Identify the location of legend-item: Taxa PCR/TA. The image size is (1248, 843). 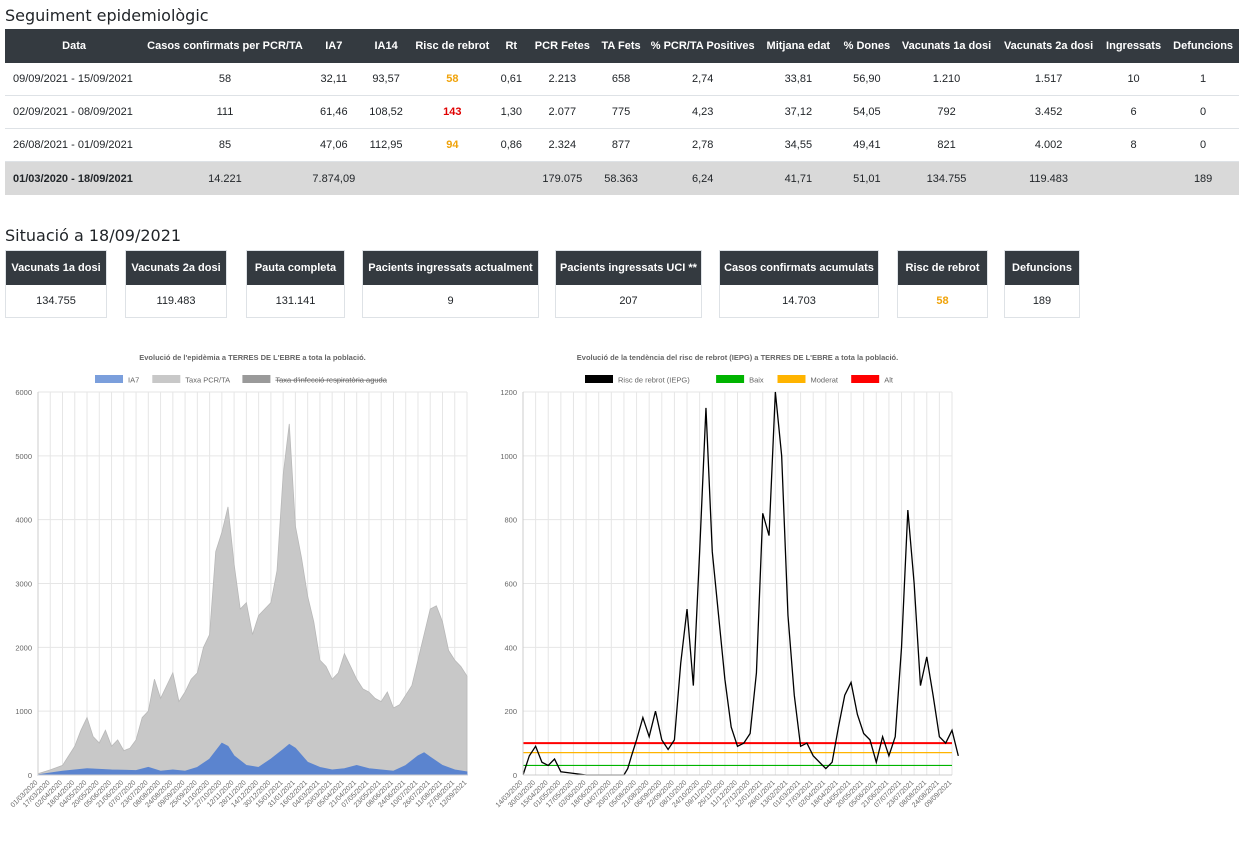
(191, 380).